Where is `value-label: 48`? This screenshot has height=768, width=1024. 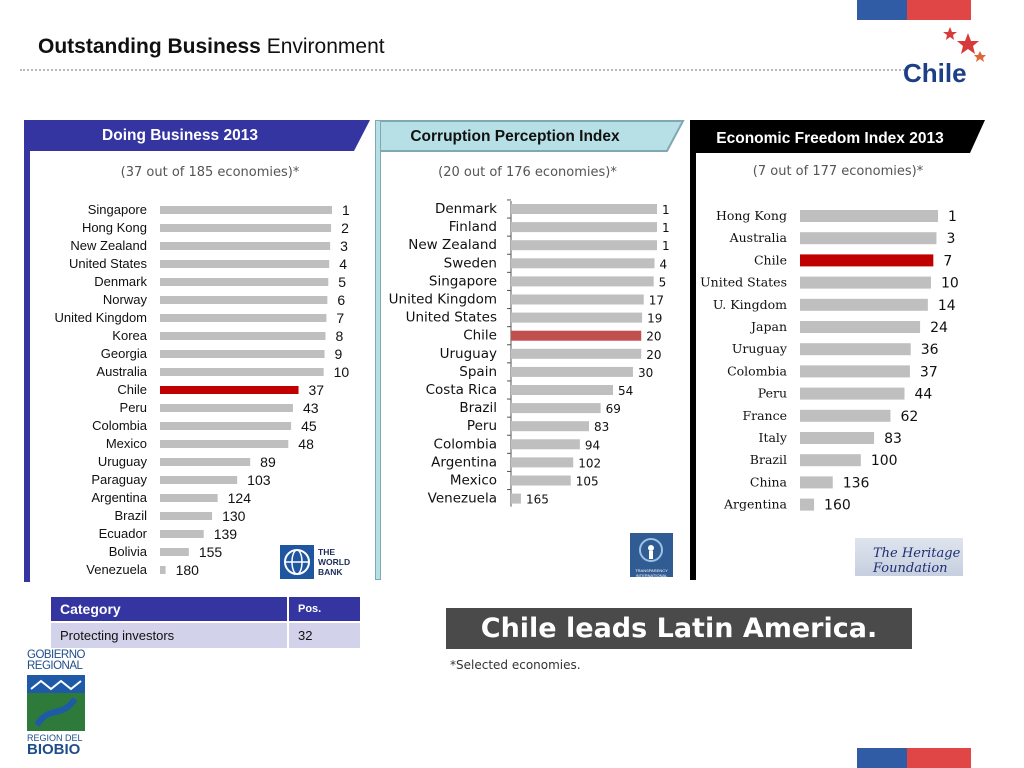
value-label: 48 is located at coordinates (306, 444).